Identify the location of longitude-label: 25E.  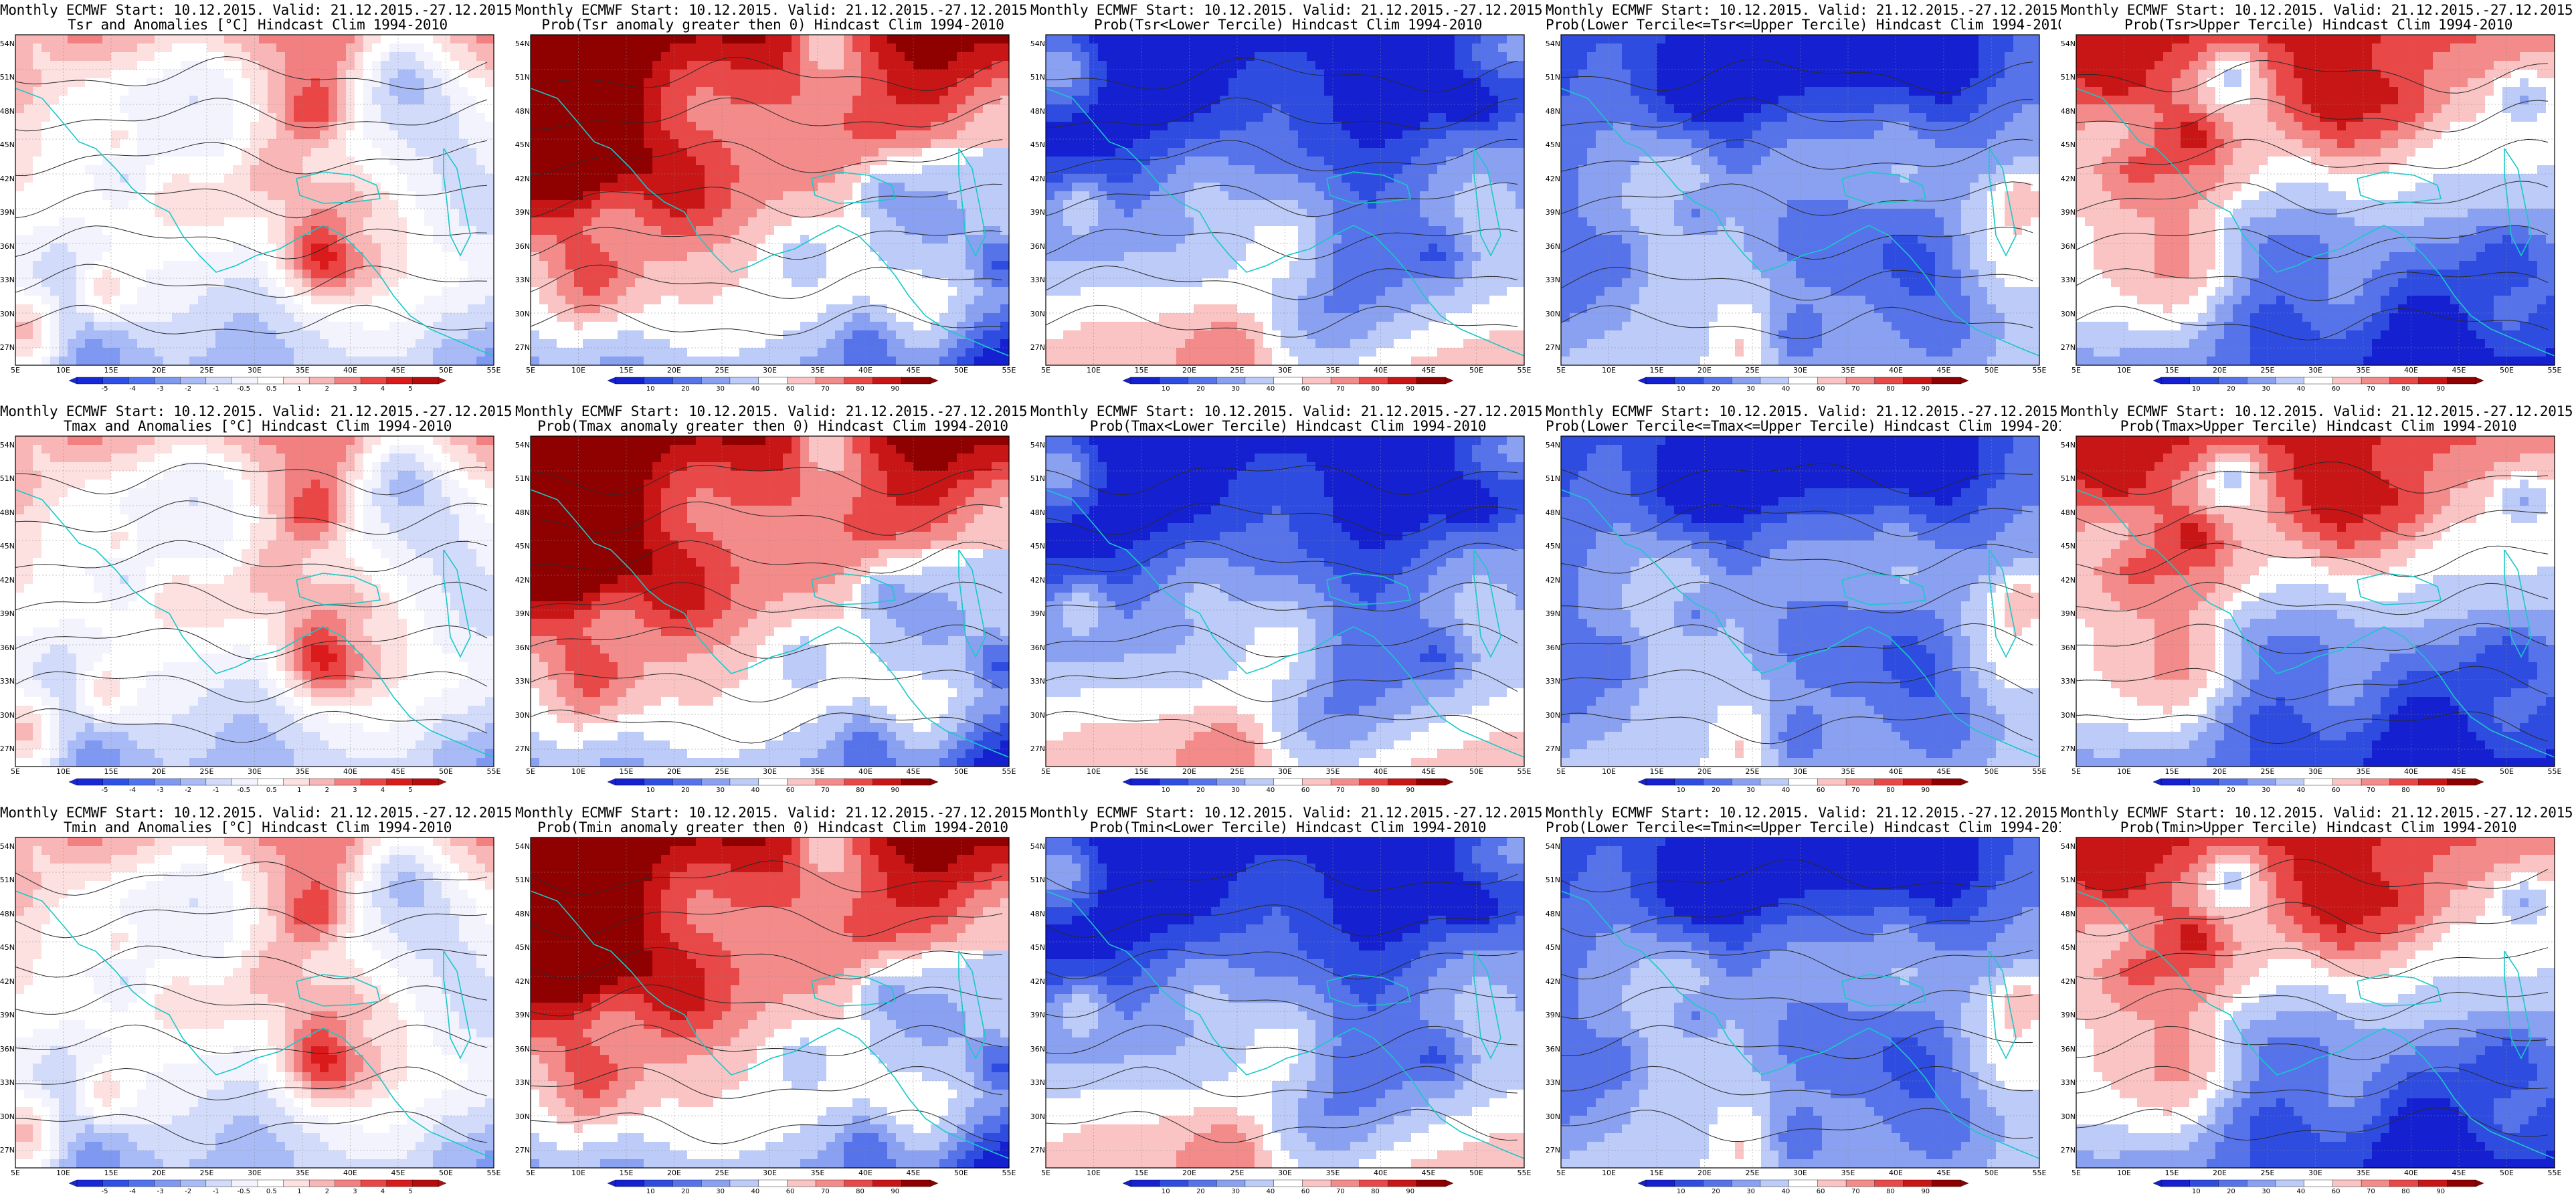
(2267, 371).